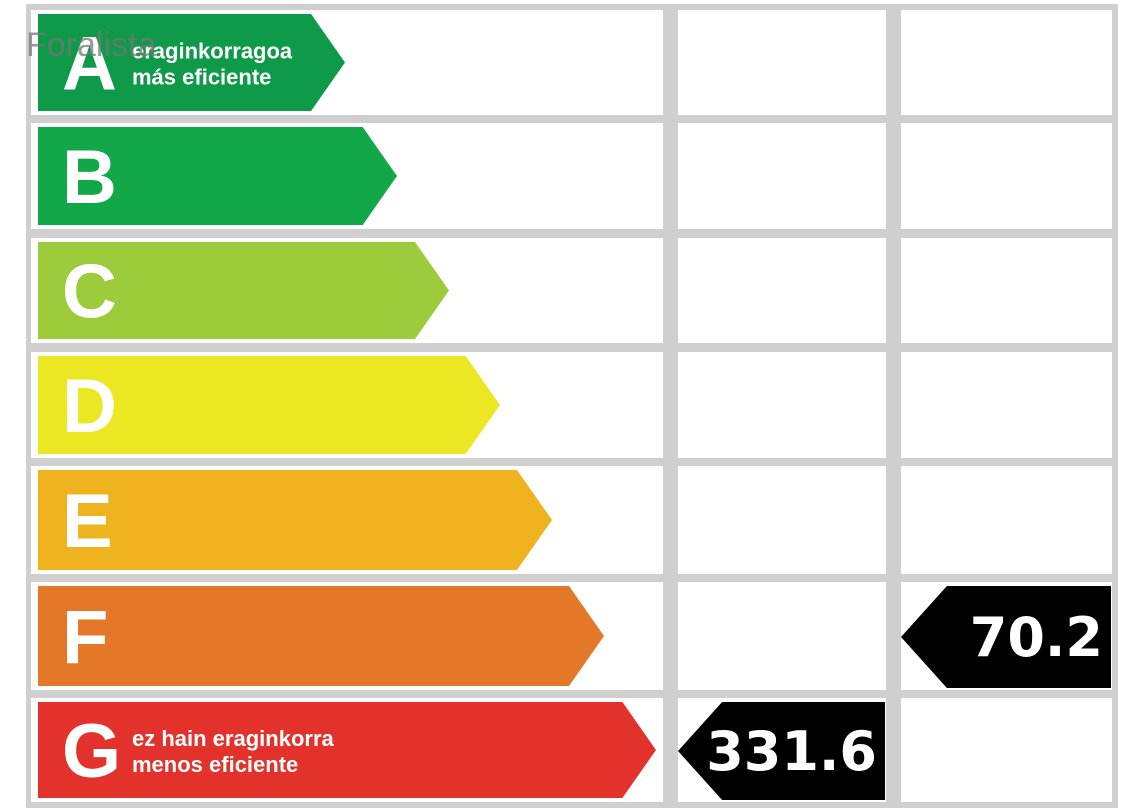  I want to click on rating-letter: B, so click(89, 177).